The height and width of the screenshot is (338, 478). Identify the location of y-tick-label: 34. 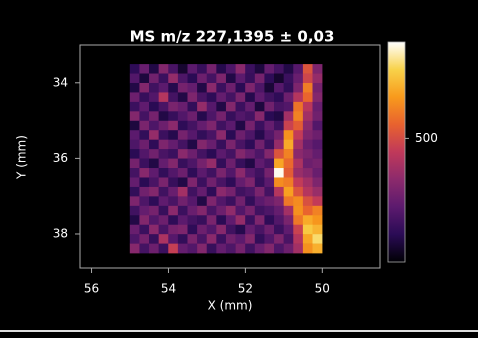
(60, 82).